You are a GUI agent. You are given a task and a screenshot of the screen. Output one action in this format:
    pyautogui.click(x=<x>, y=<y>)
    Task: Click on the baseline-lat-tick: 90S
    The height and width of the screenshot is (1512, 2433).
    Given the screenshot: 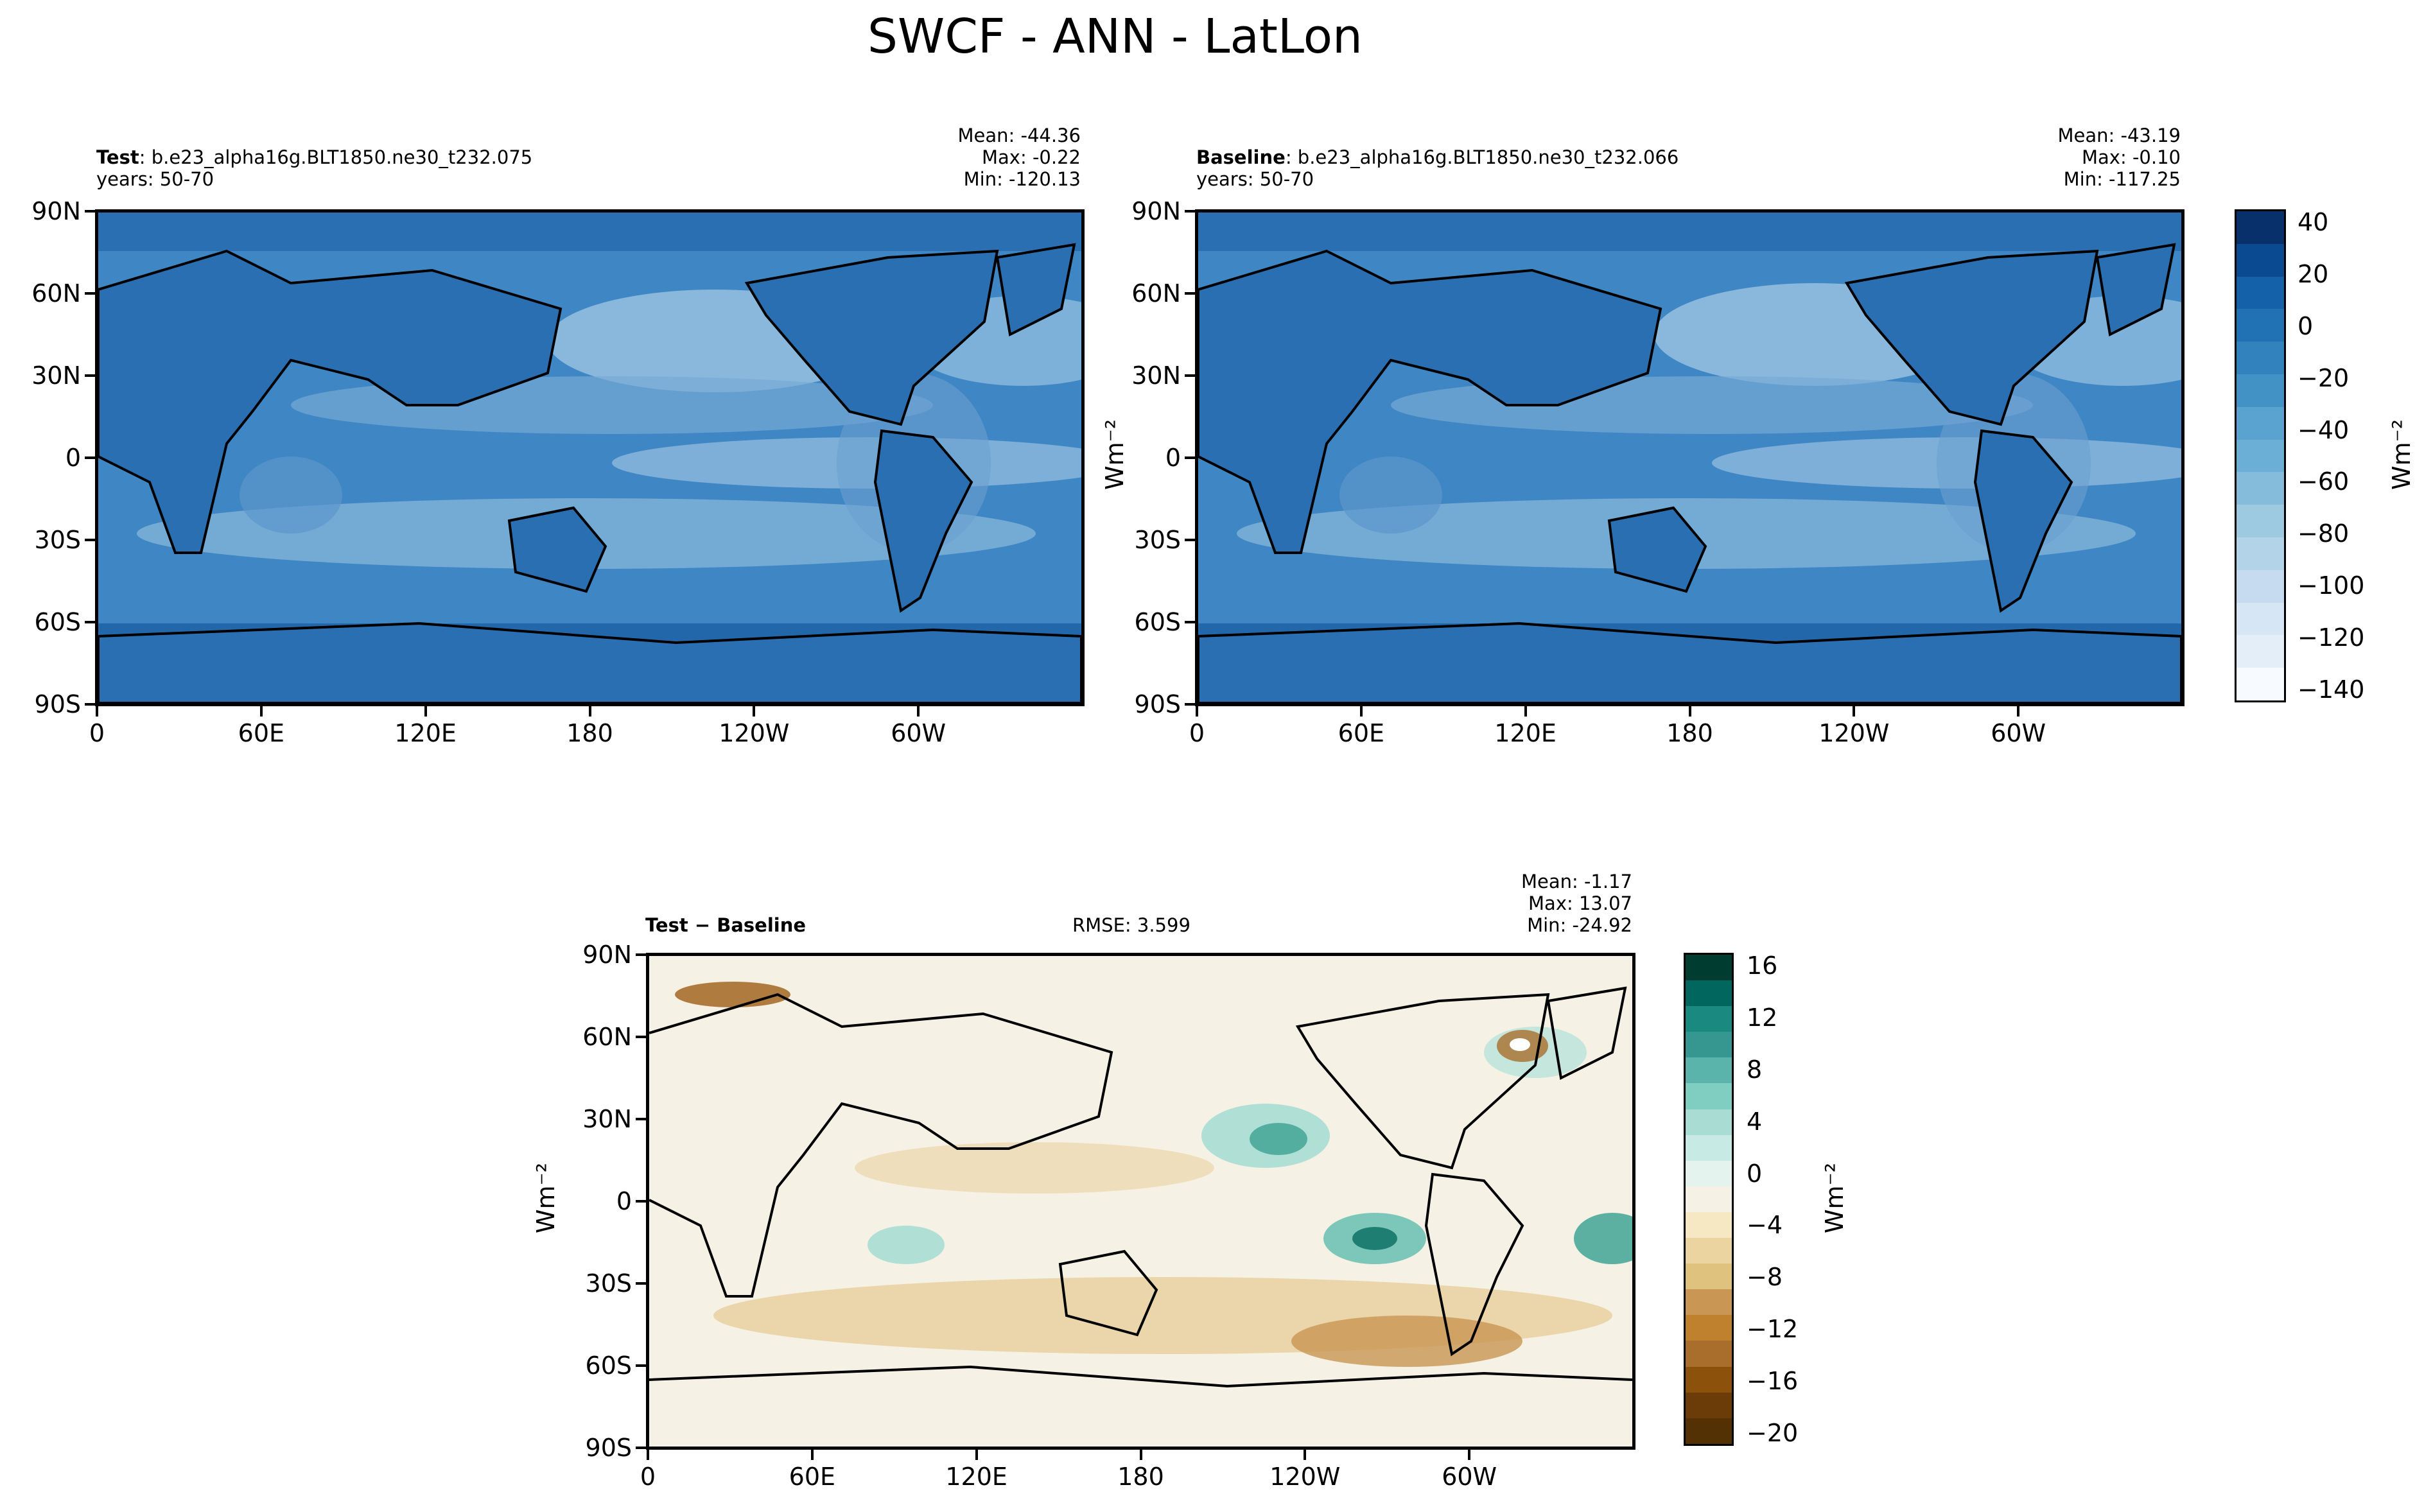 What is the action you would take?
    pyautogui.click(x=1157, y=704)
    